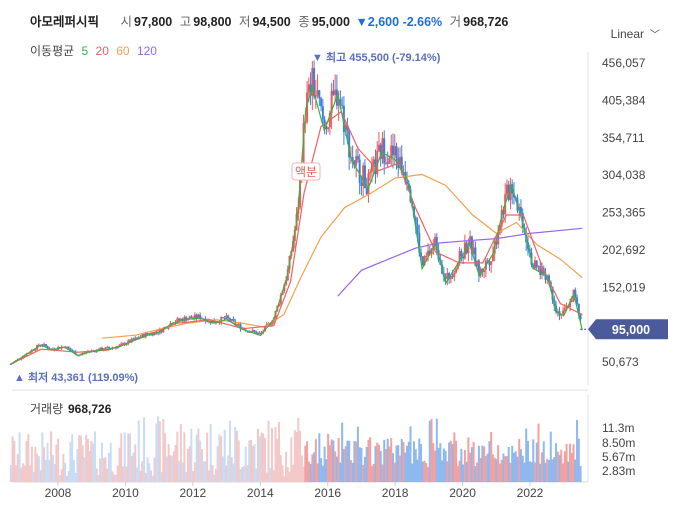 The height and width of the screenshot is (516, 680). I want to click on y-tick-label: 202,692, so click(624, 250).